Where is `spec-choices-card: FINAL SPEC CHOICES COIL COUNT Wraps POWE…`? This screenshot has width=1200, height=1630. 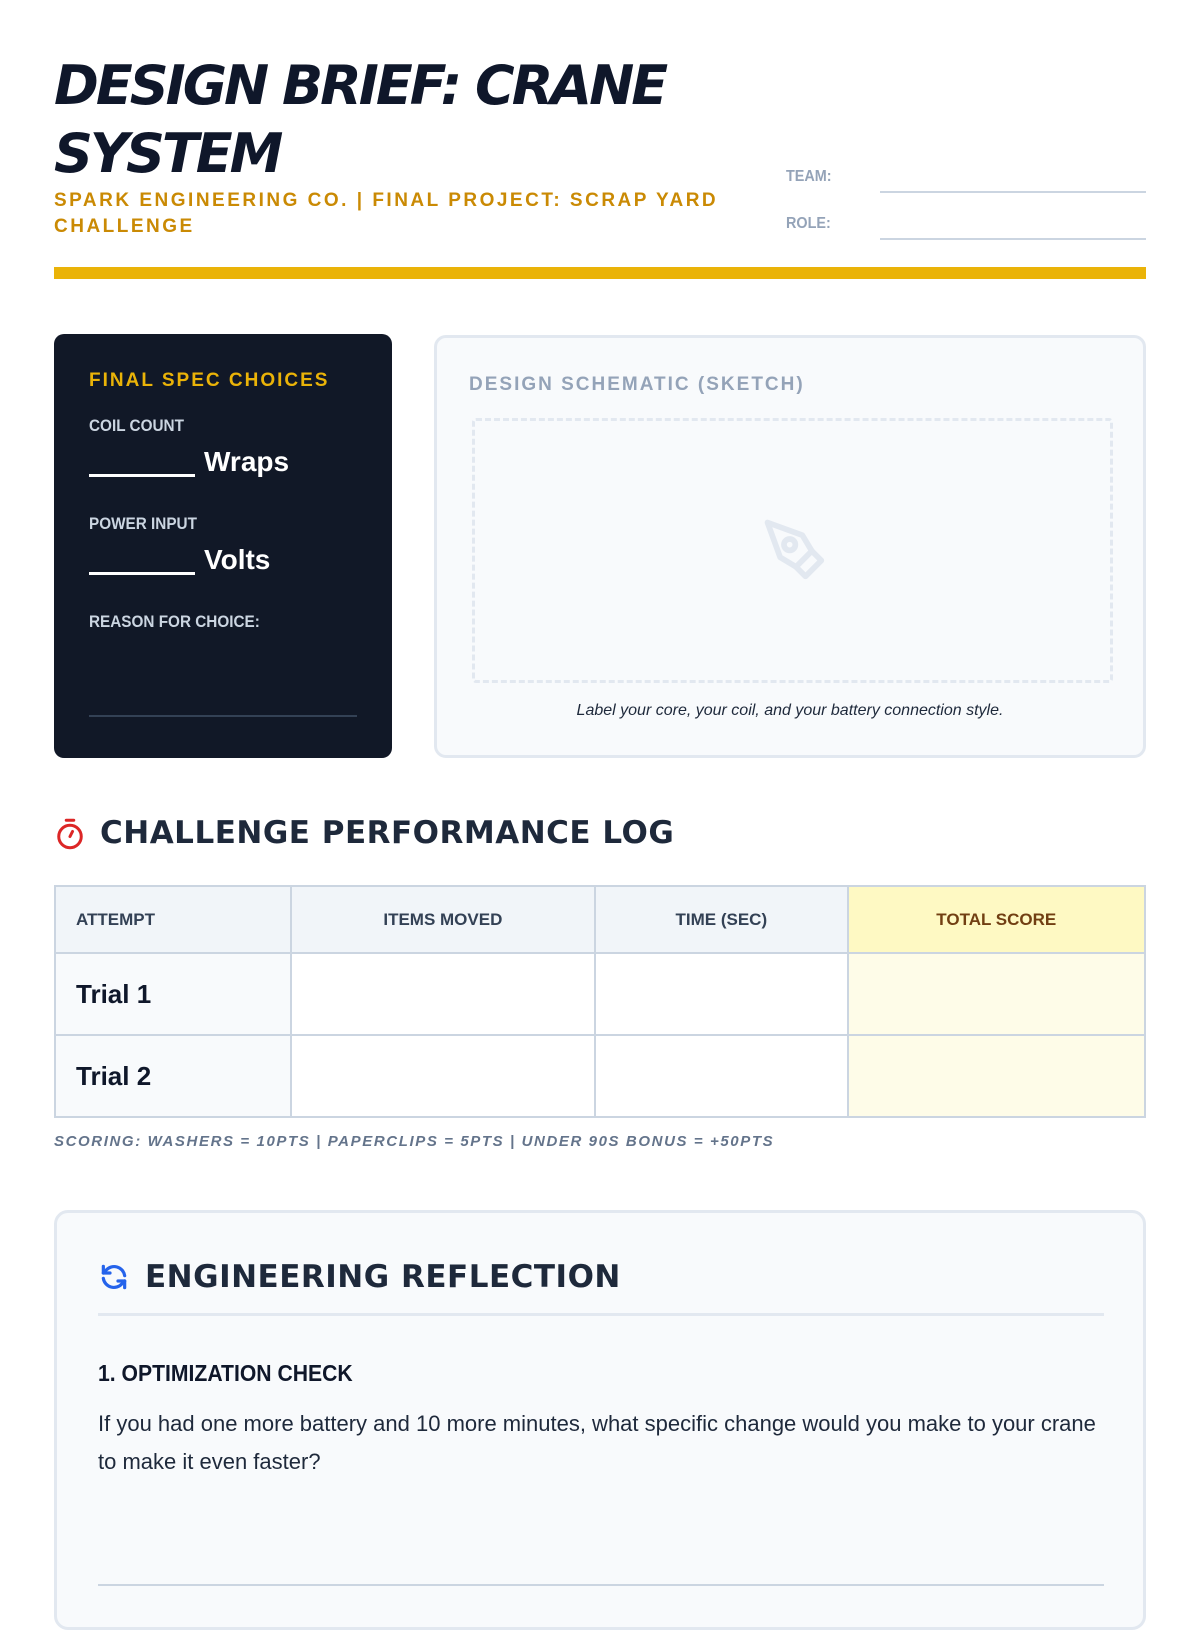 spec-choices-card: FINAL SPEC CHOICES COIL COUNT Wraps POWE… is located at coordinates (223, 546).